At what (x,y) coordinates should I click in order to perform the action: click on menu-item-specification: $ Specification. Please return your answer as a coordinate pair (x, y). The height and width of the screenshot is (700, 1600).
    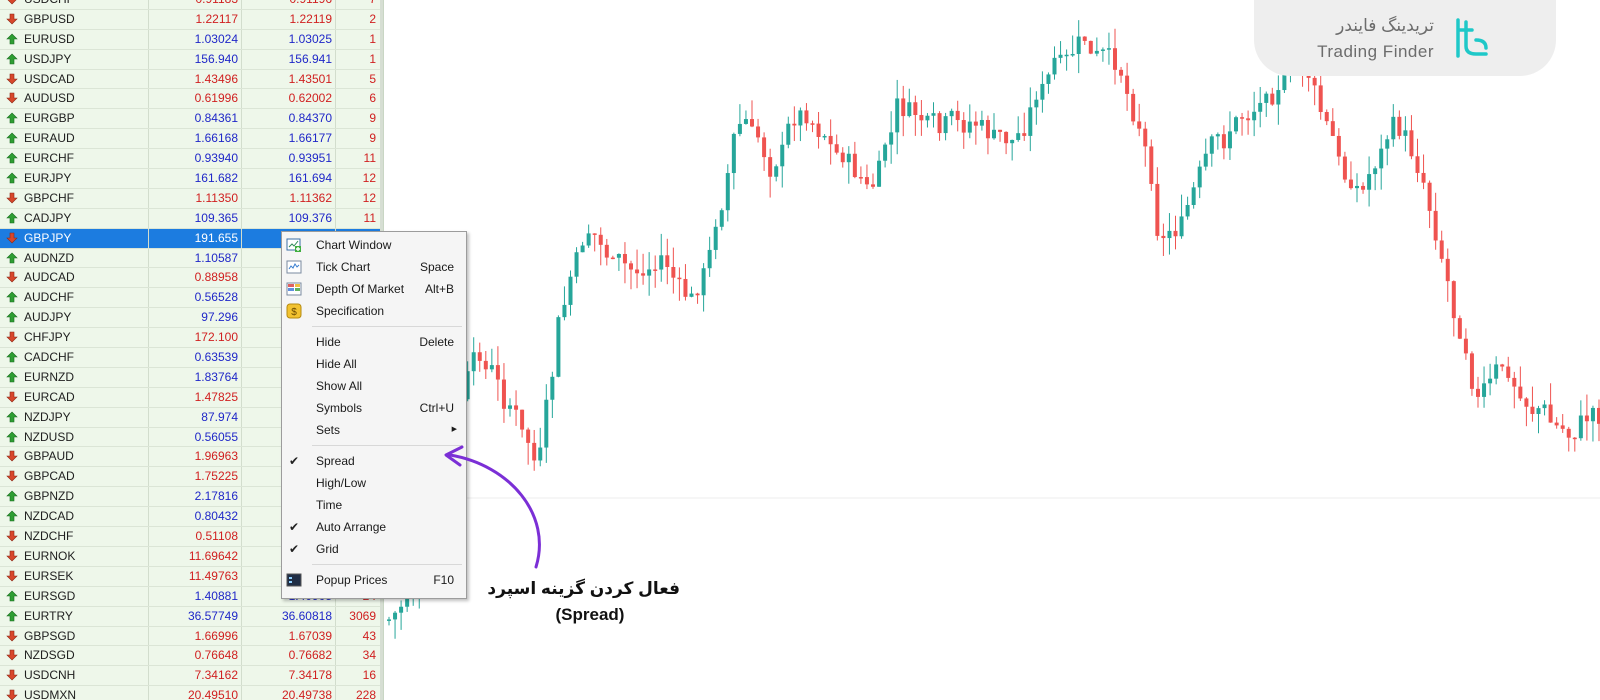
    Looking at the image, I should click on (374, 311).